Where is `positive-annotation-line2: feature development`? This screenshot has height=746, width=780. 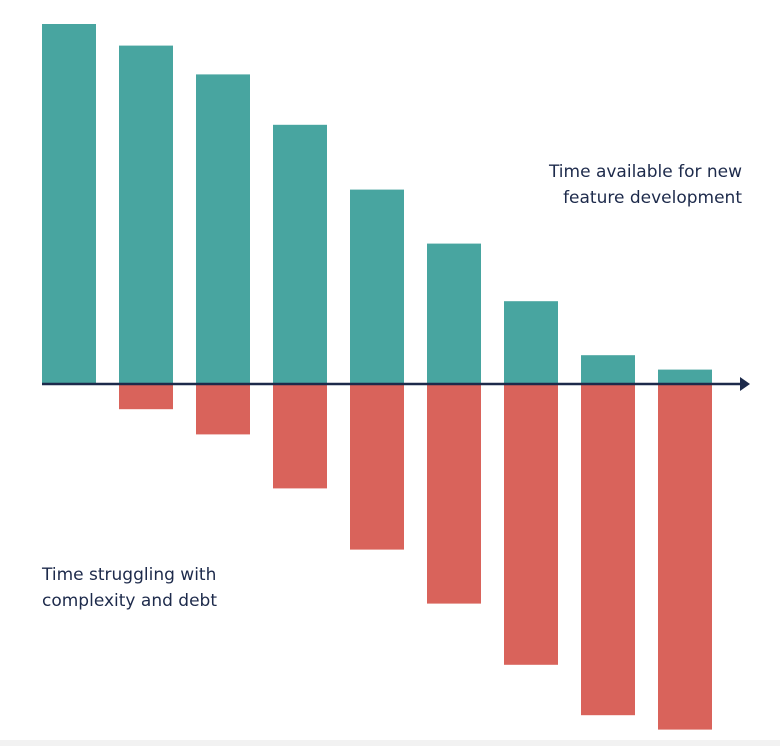 positive-annotation-line2: feature development is located at coordinates (652, 198).